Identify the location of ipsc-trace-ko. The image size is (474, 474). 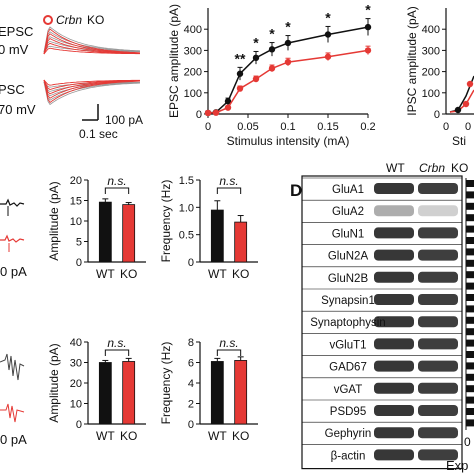
(92, 91).